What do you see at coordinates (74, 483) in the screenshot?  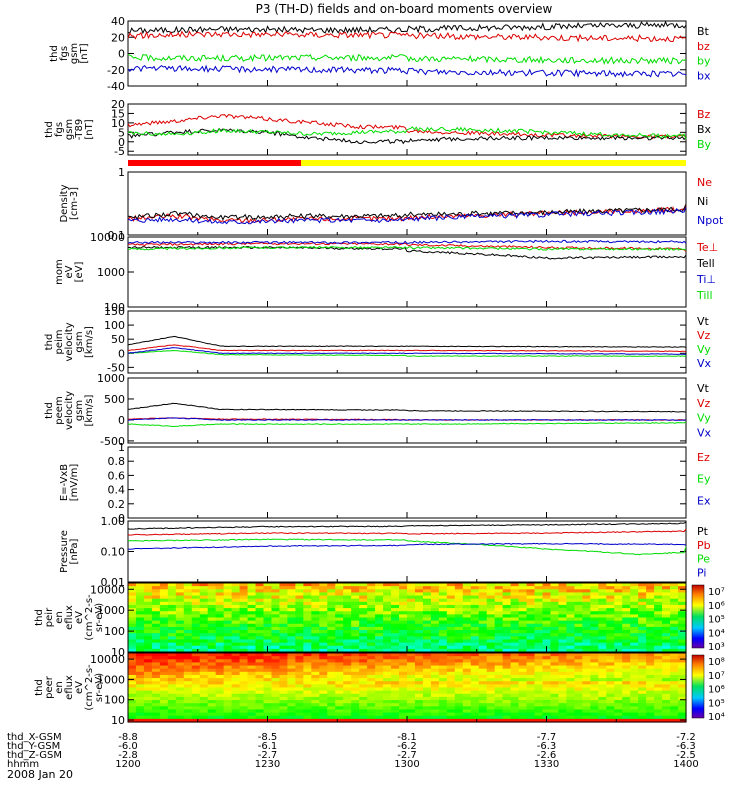 I see `y-axis-label: [mV/m]` at bounding box center [74, 483].